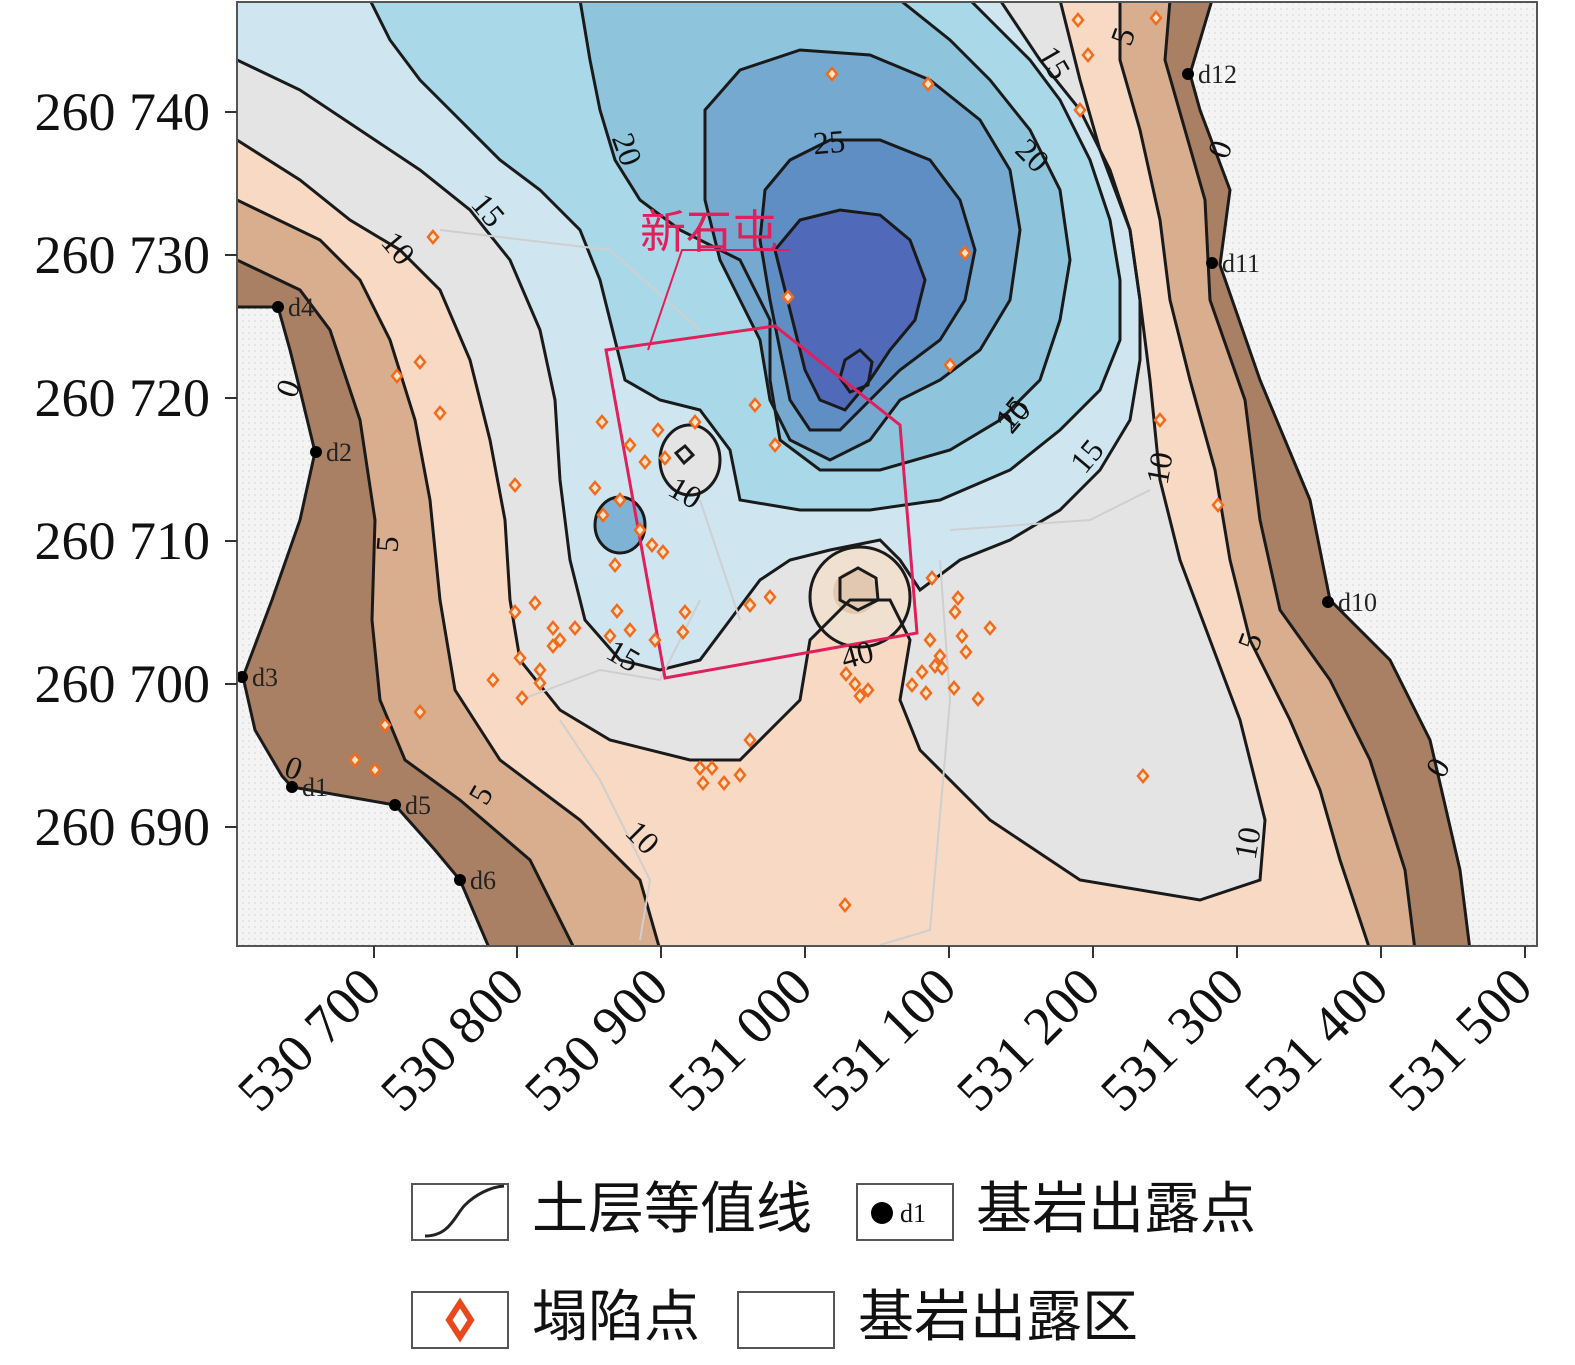  What do you see at coordinates (672, 1210) in the screenshot?
I see `legend-contour-label: 土层等值线` at bounding box center [672, 1210].